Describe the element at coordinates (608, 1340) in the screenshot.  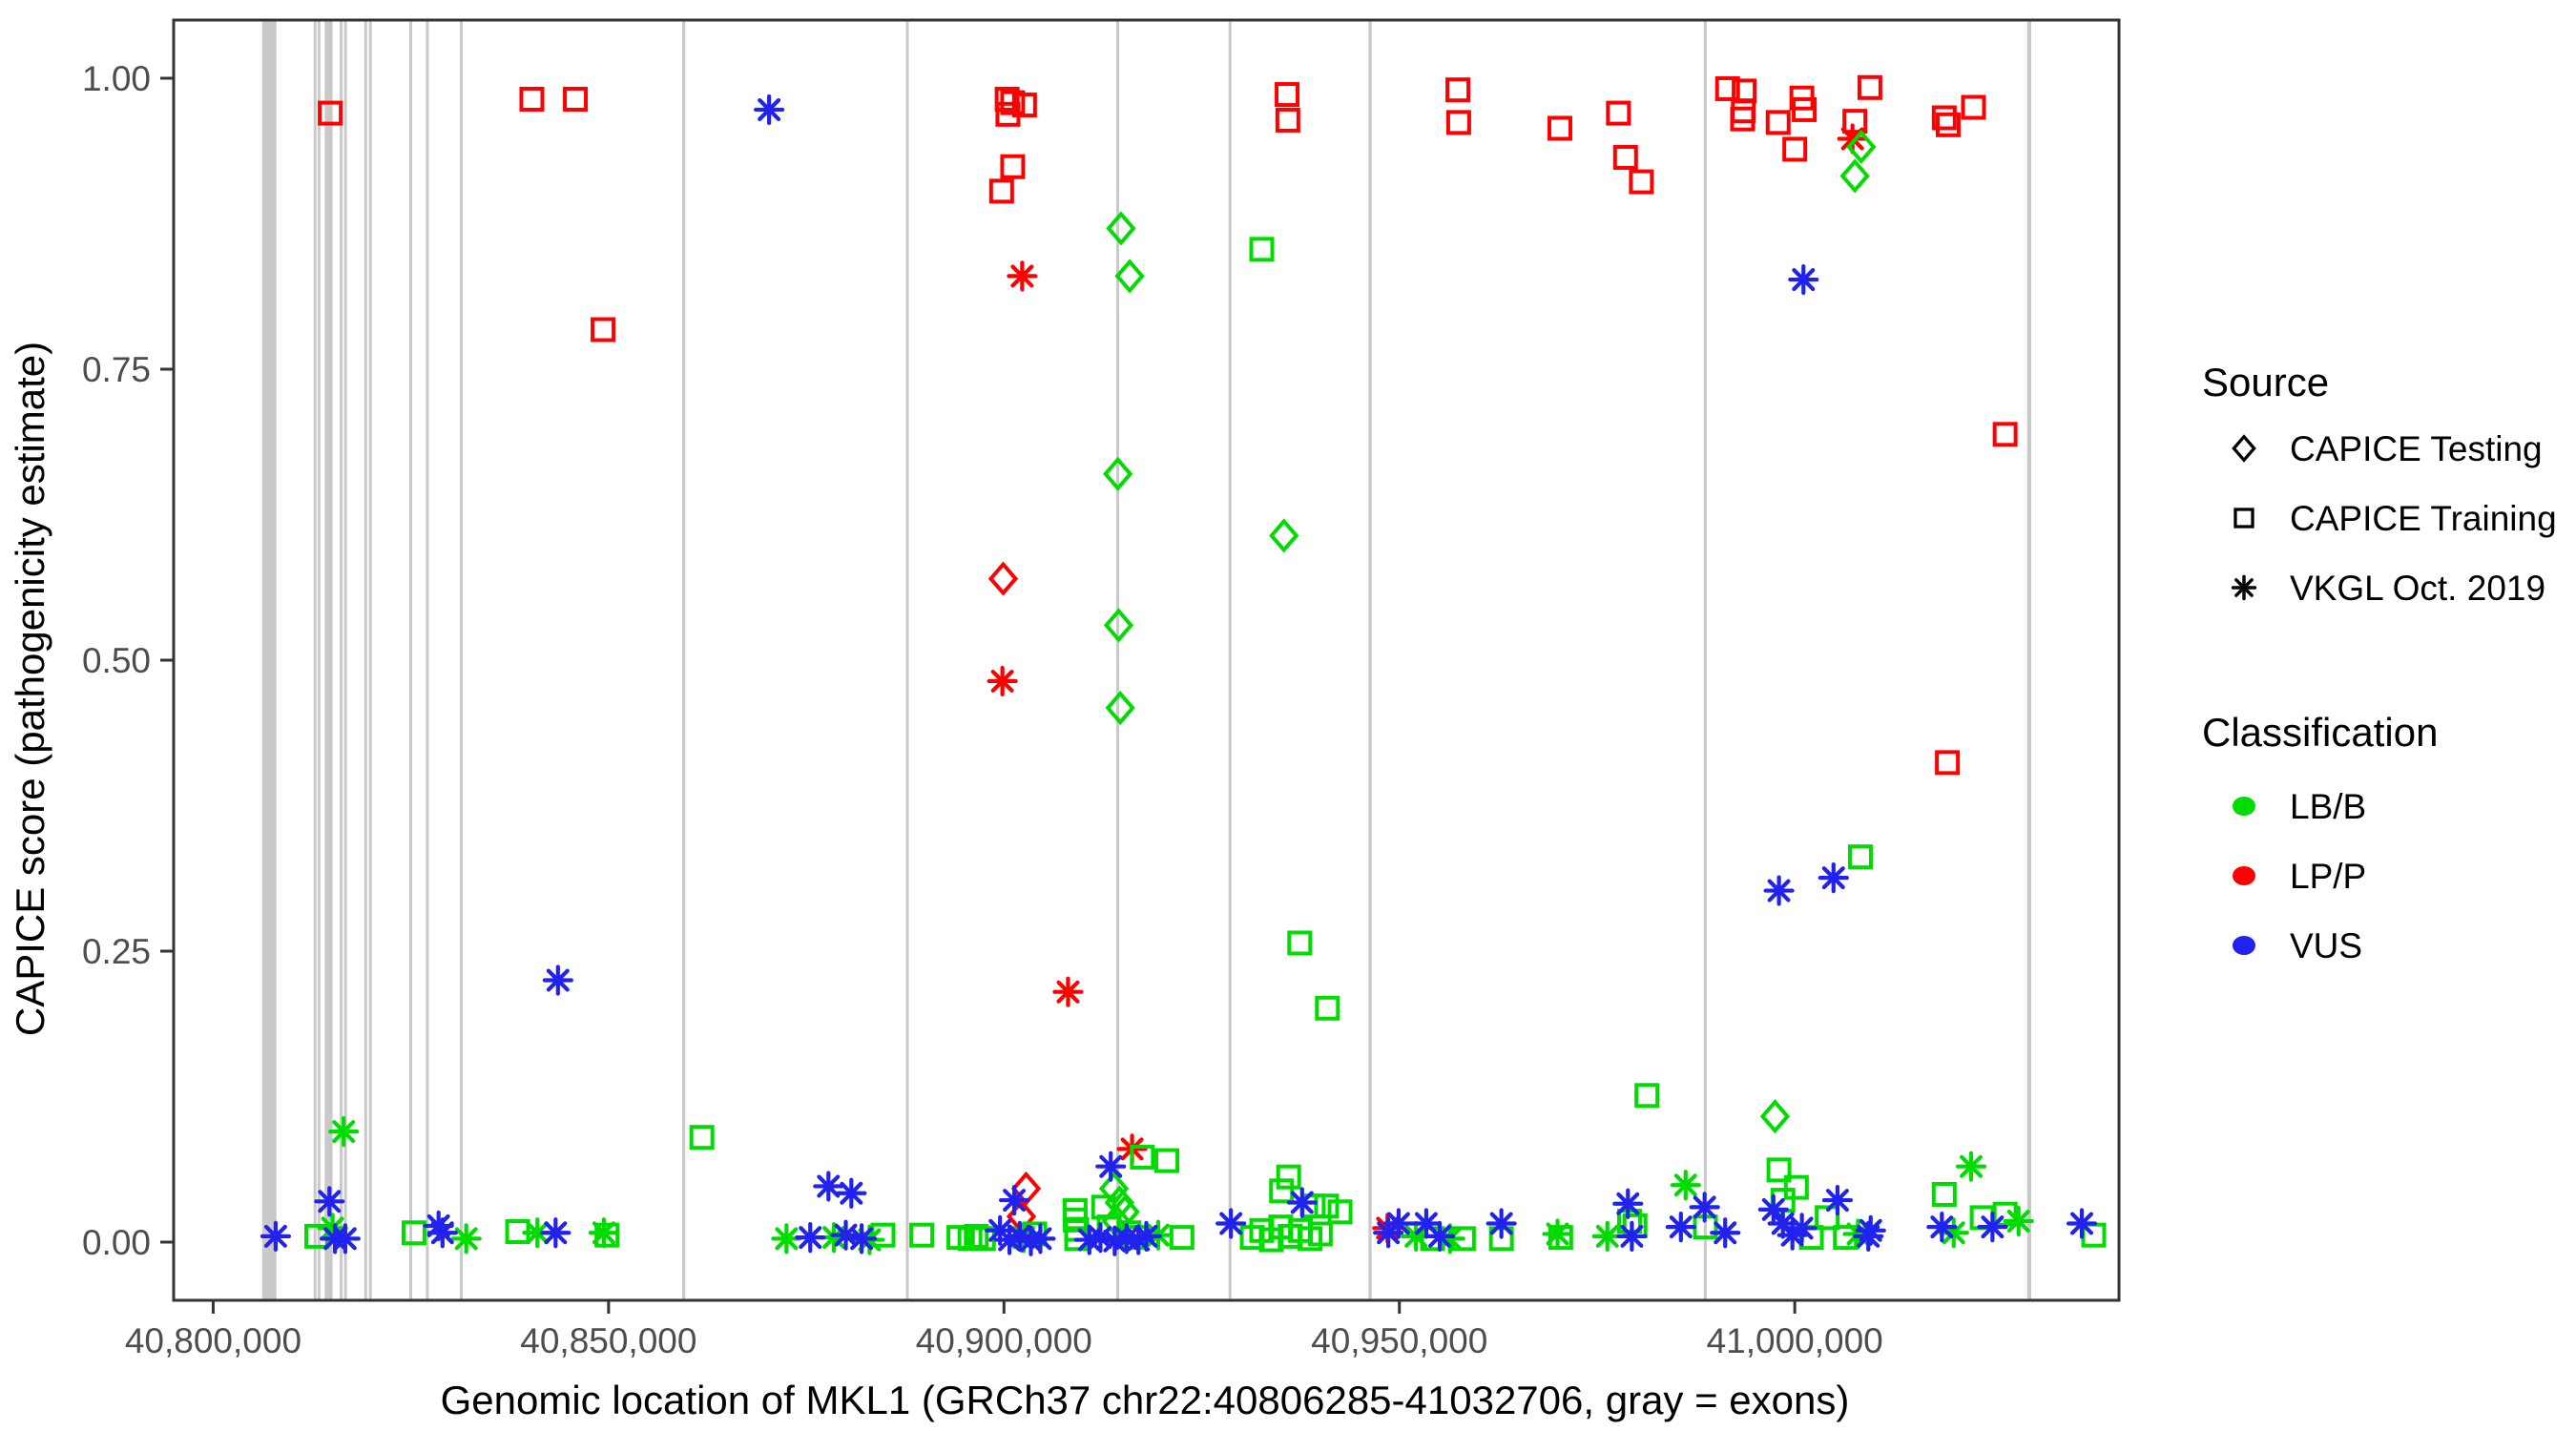
I see `x-tick-label: 40,850,000` at that location.